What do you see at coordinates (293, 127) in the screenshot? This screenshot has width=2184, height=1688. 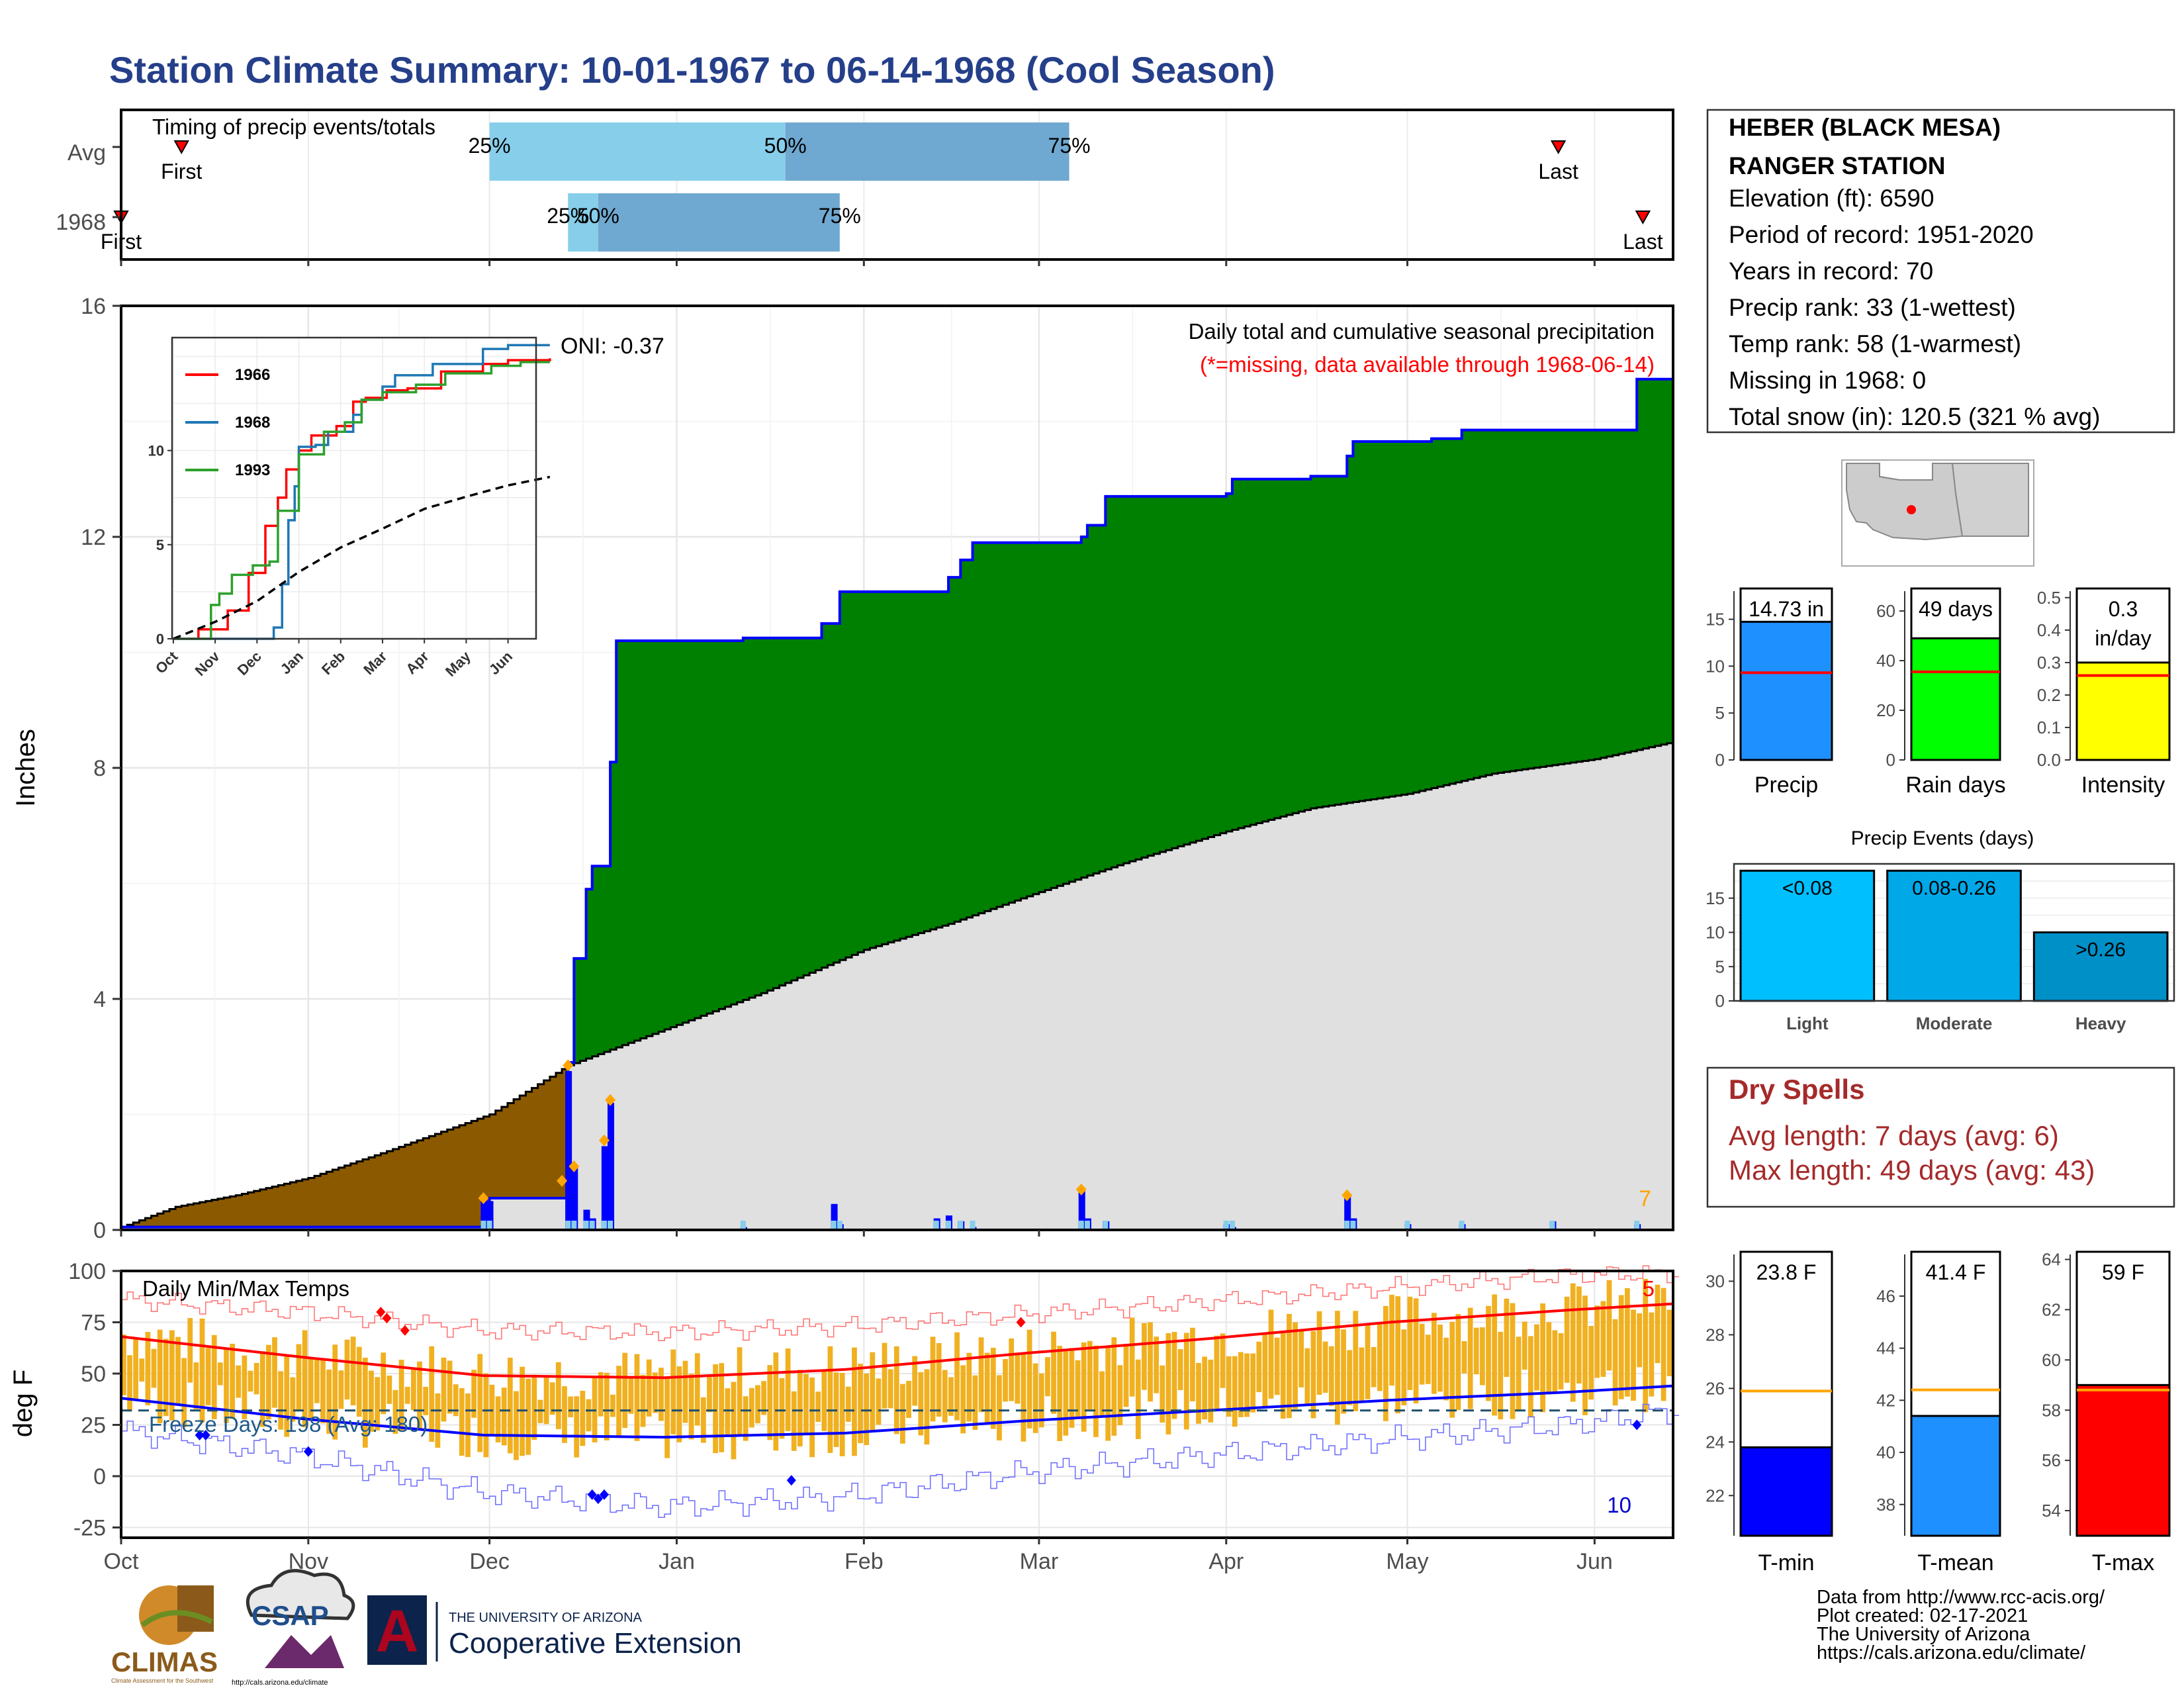 I see `timing-panel-title: Timing of precip events/totals` at bounding box center [293, 127].